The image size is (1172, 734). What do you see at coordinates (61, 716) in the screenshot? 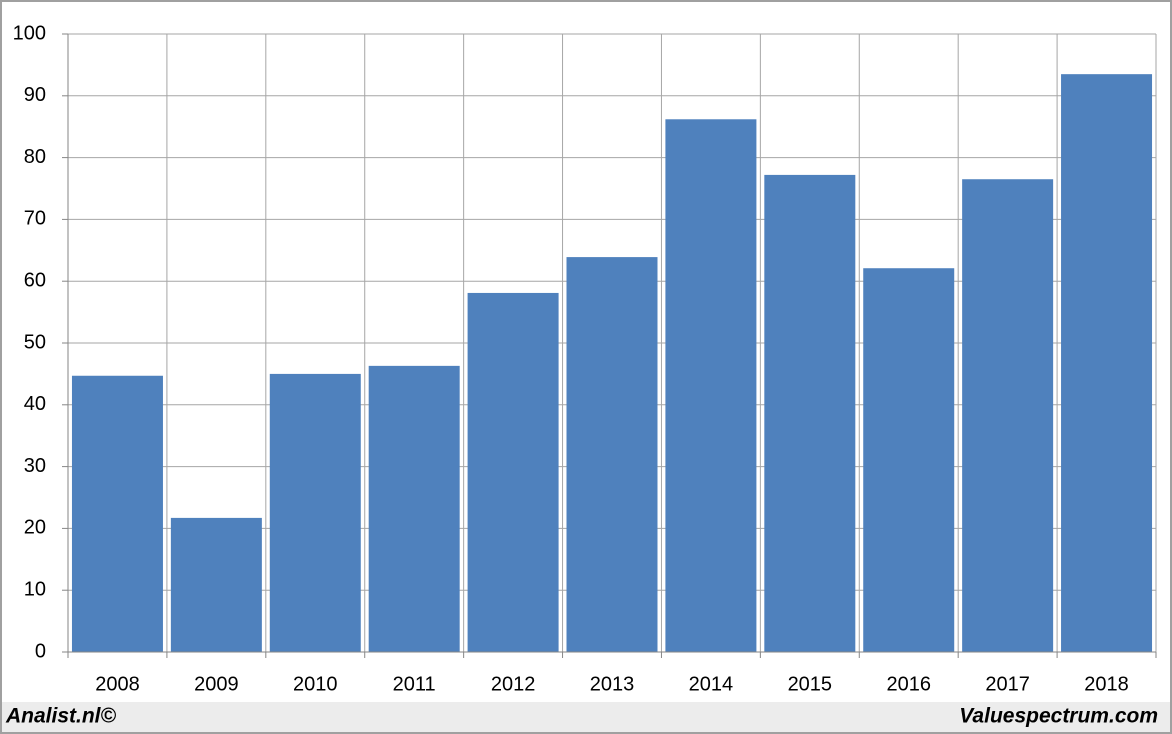
I see `footer-left: Analist.nl©` at bounding box center [61, 716].